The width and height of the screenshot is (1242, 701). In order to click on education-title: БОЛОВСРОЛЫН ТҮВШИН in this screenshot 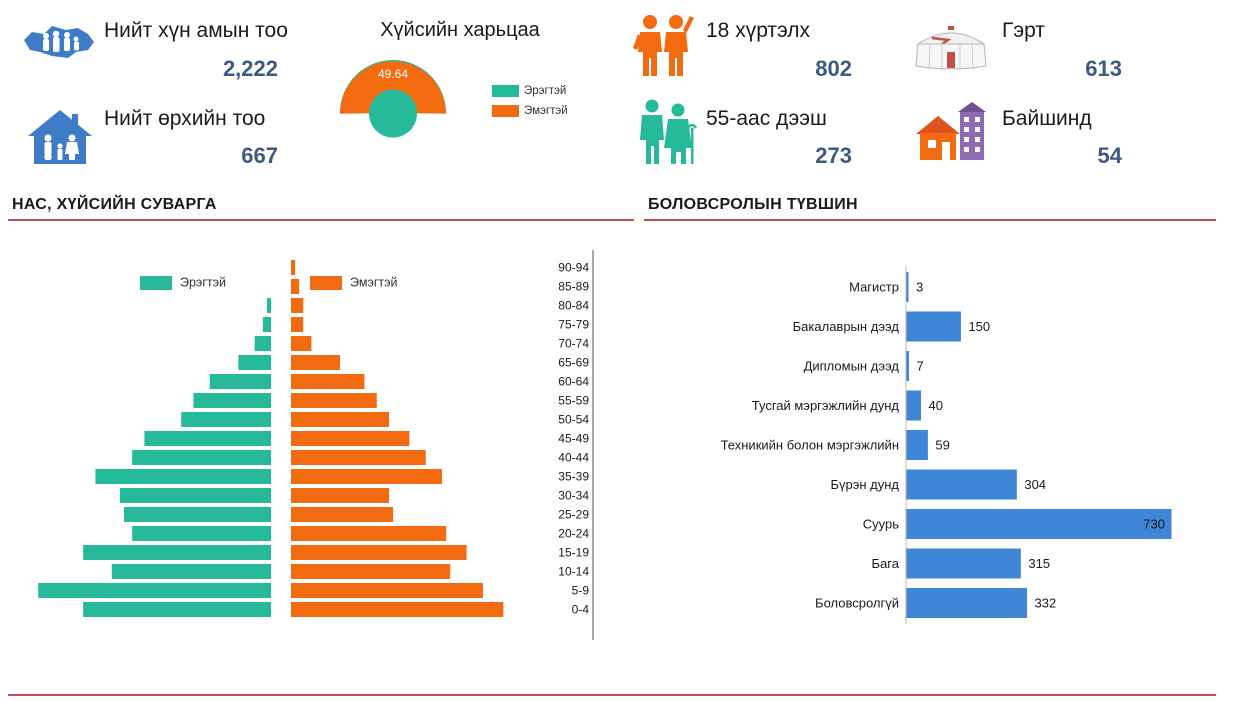, I will do `click(753, 204)`.